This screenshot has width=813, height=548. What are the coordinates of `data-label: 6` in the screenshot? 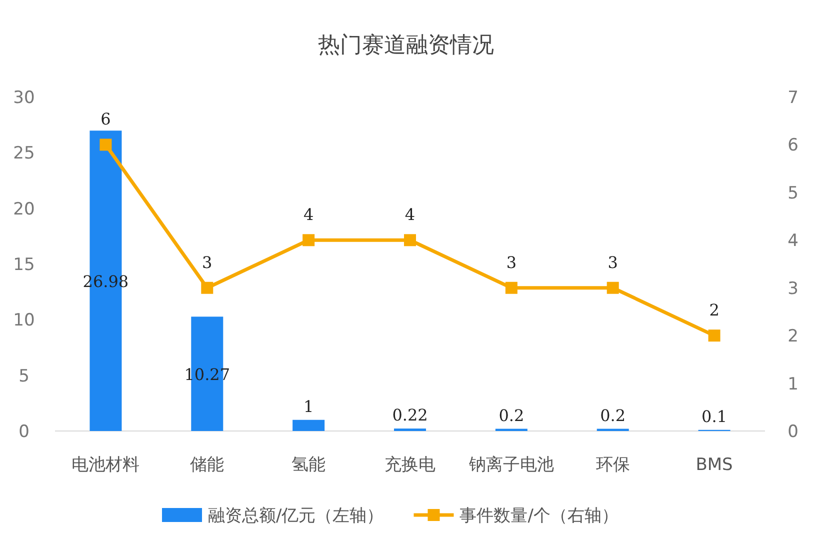 It's located at (105, 119).